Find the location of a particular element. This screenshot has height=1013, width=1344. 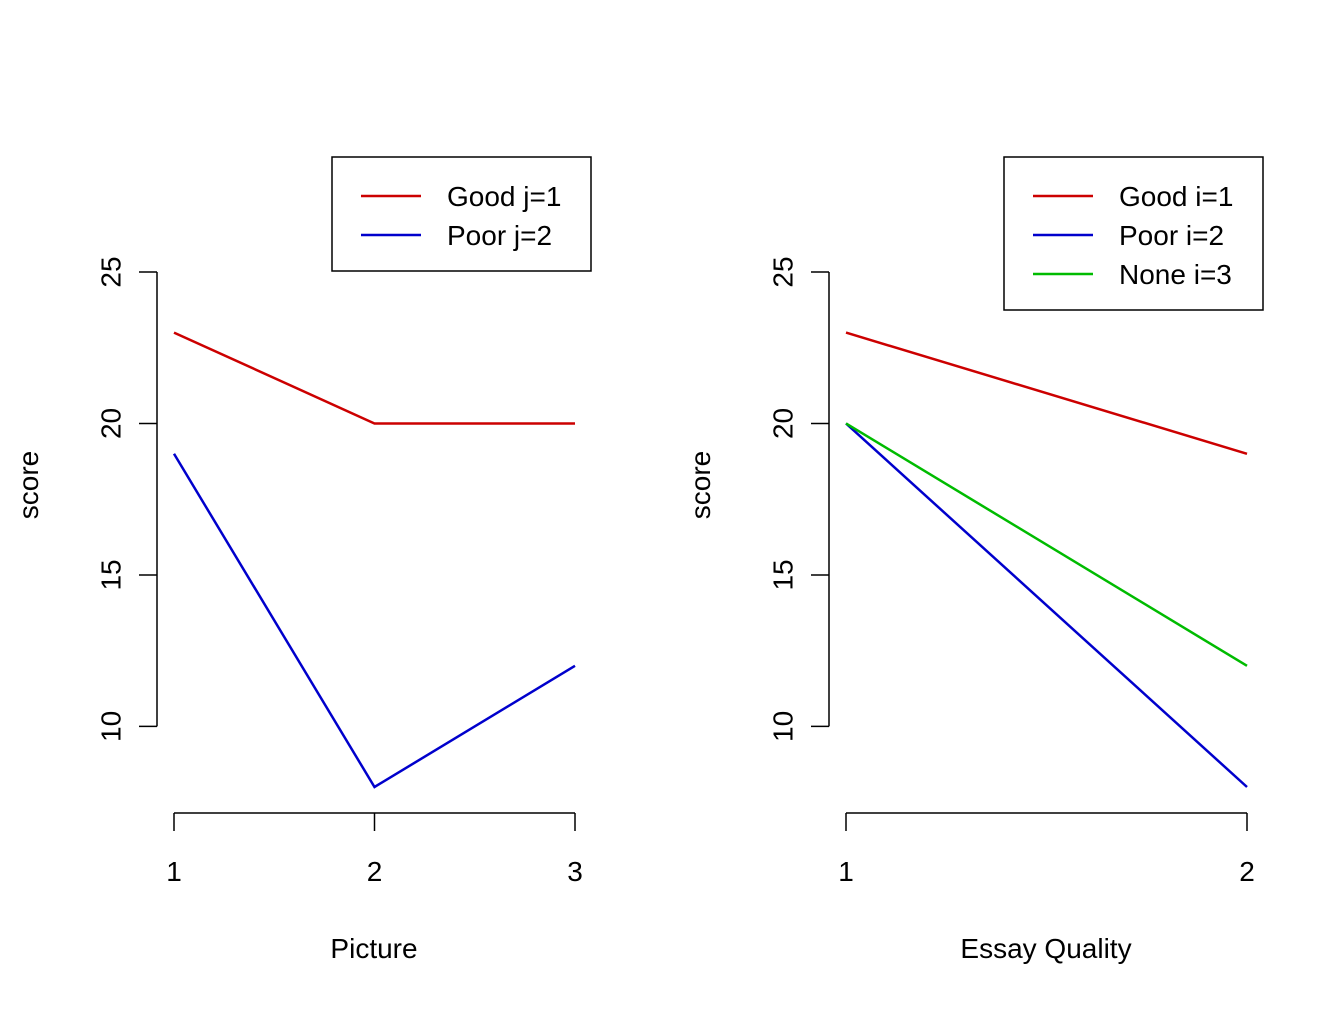

x-tick-label: 3 is located at coordinates (575, 871).